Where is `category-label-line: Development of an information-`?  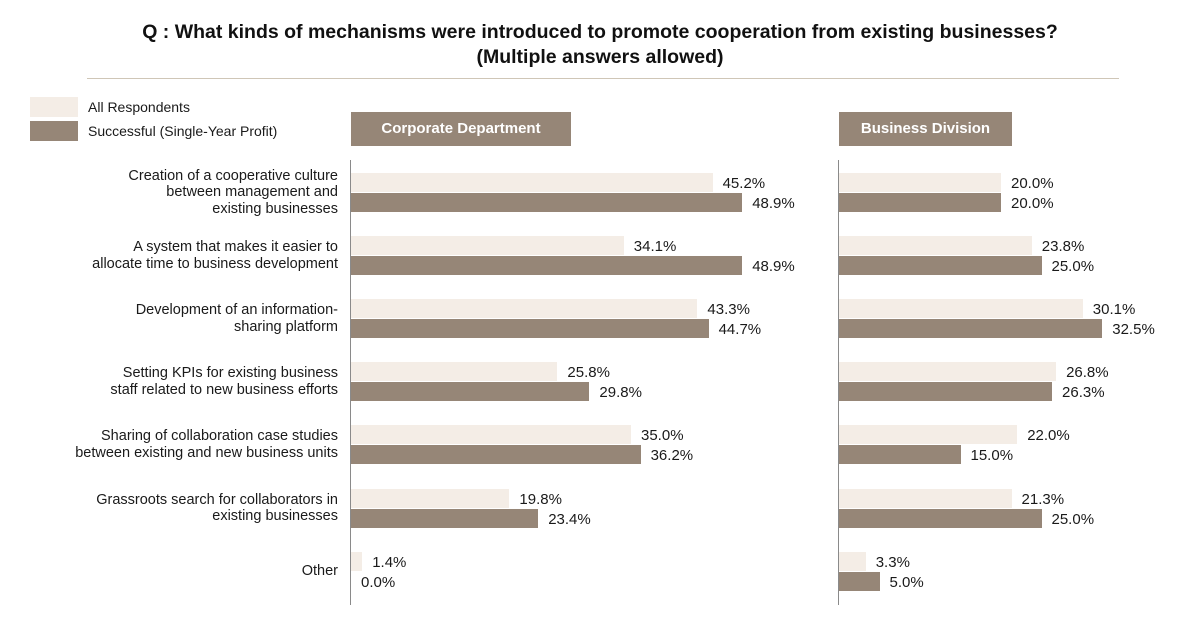
category-label-line: Development of an information- is located at coordinates (236, 310).